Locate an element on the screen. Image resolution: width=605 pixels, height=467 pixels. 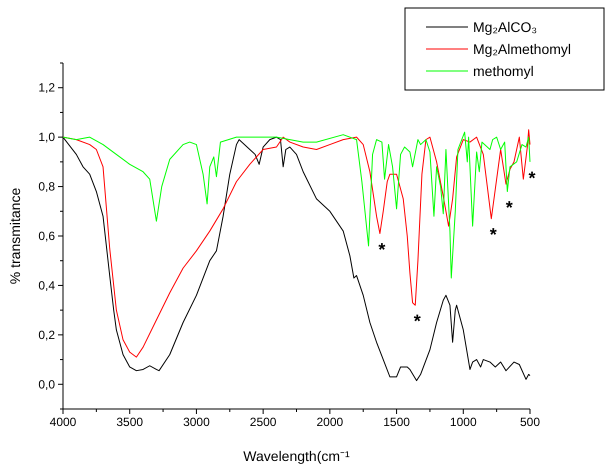
legend-label: Mg₂Almethomyl is located at coordinates (522, 49).